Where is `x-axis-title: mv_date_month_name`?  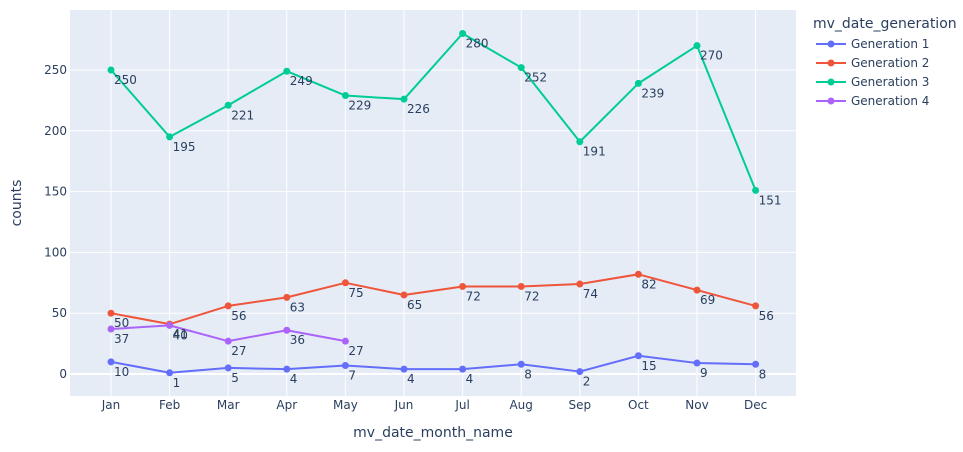
x-axis-title: mv_date_month_name is located at coordinates (433, 433).